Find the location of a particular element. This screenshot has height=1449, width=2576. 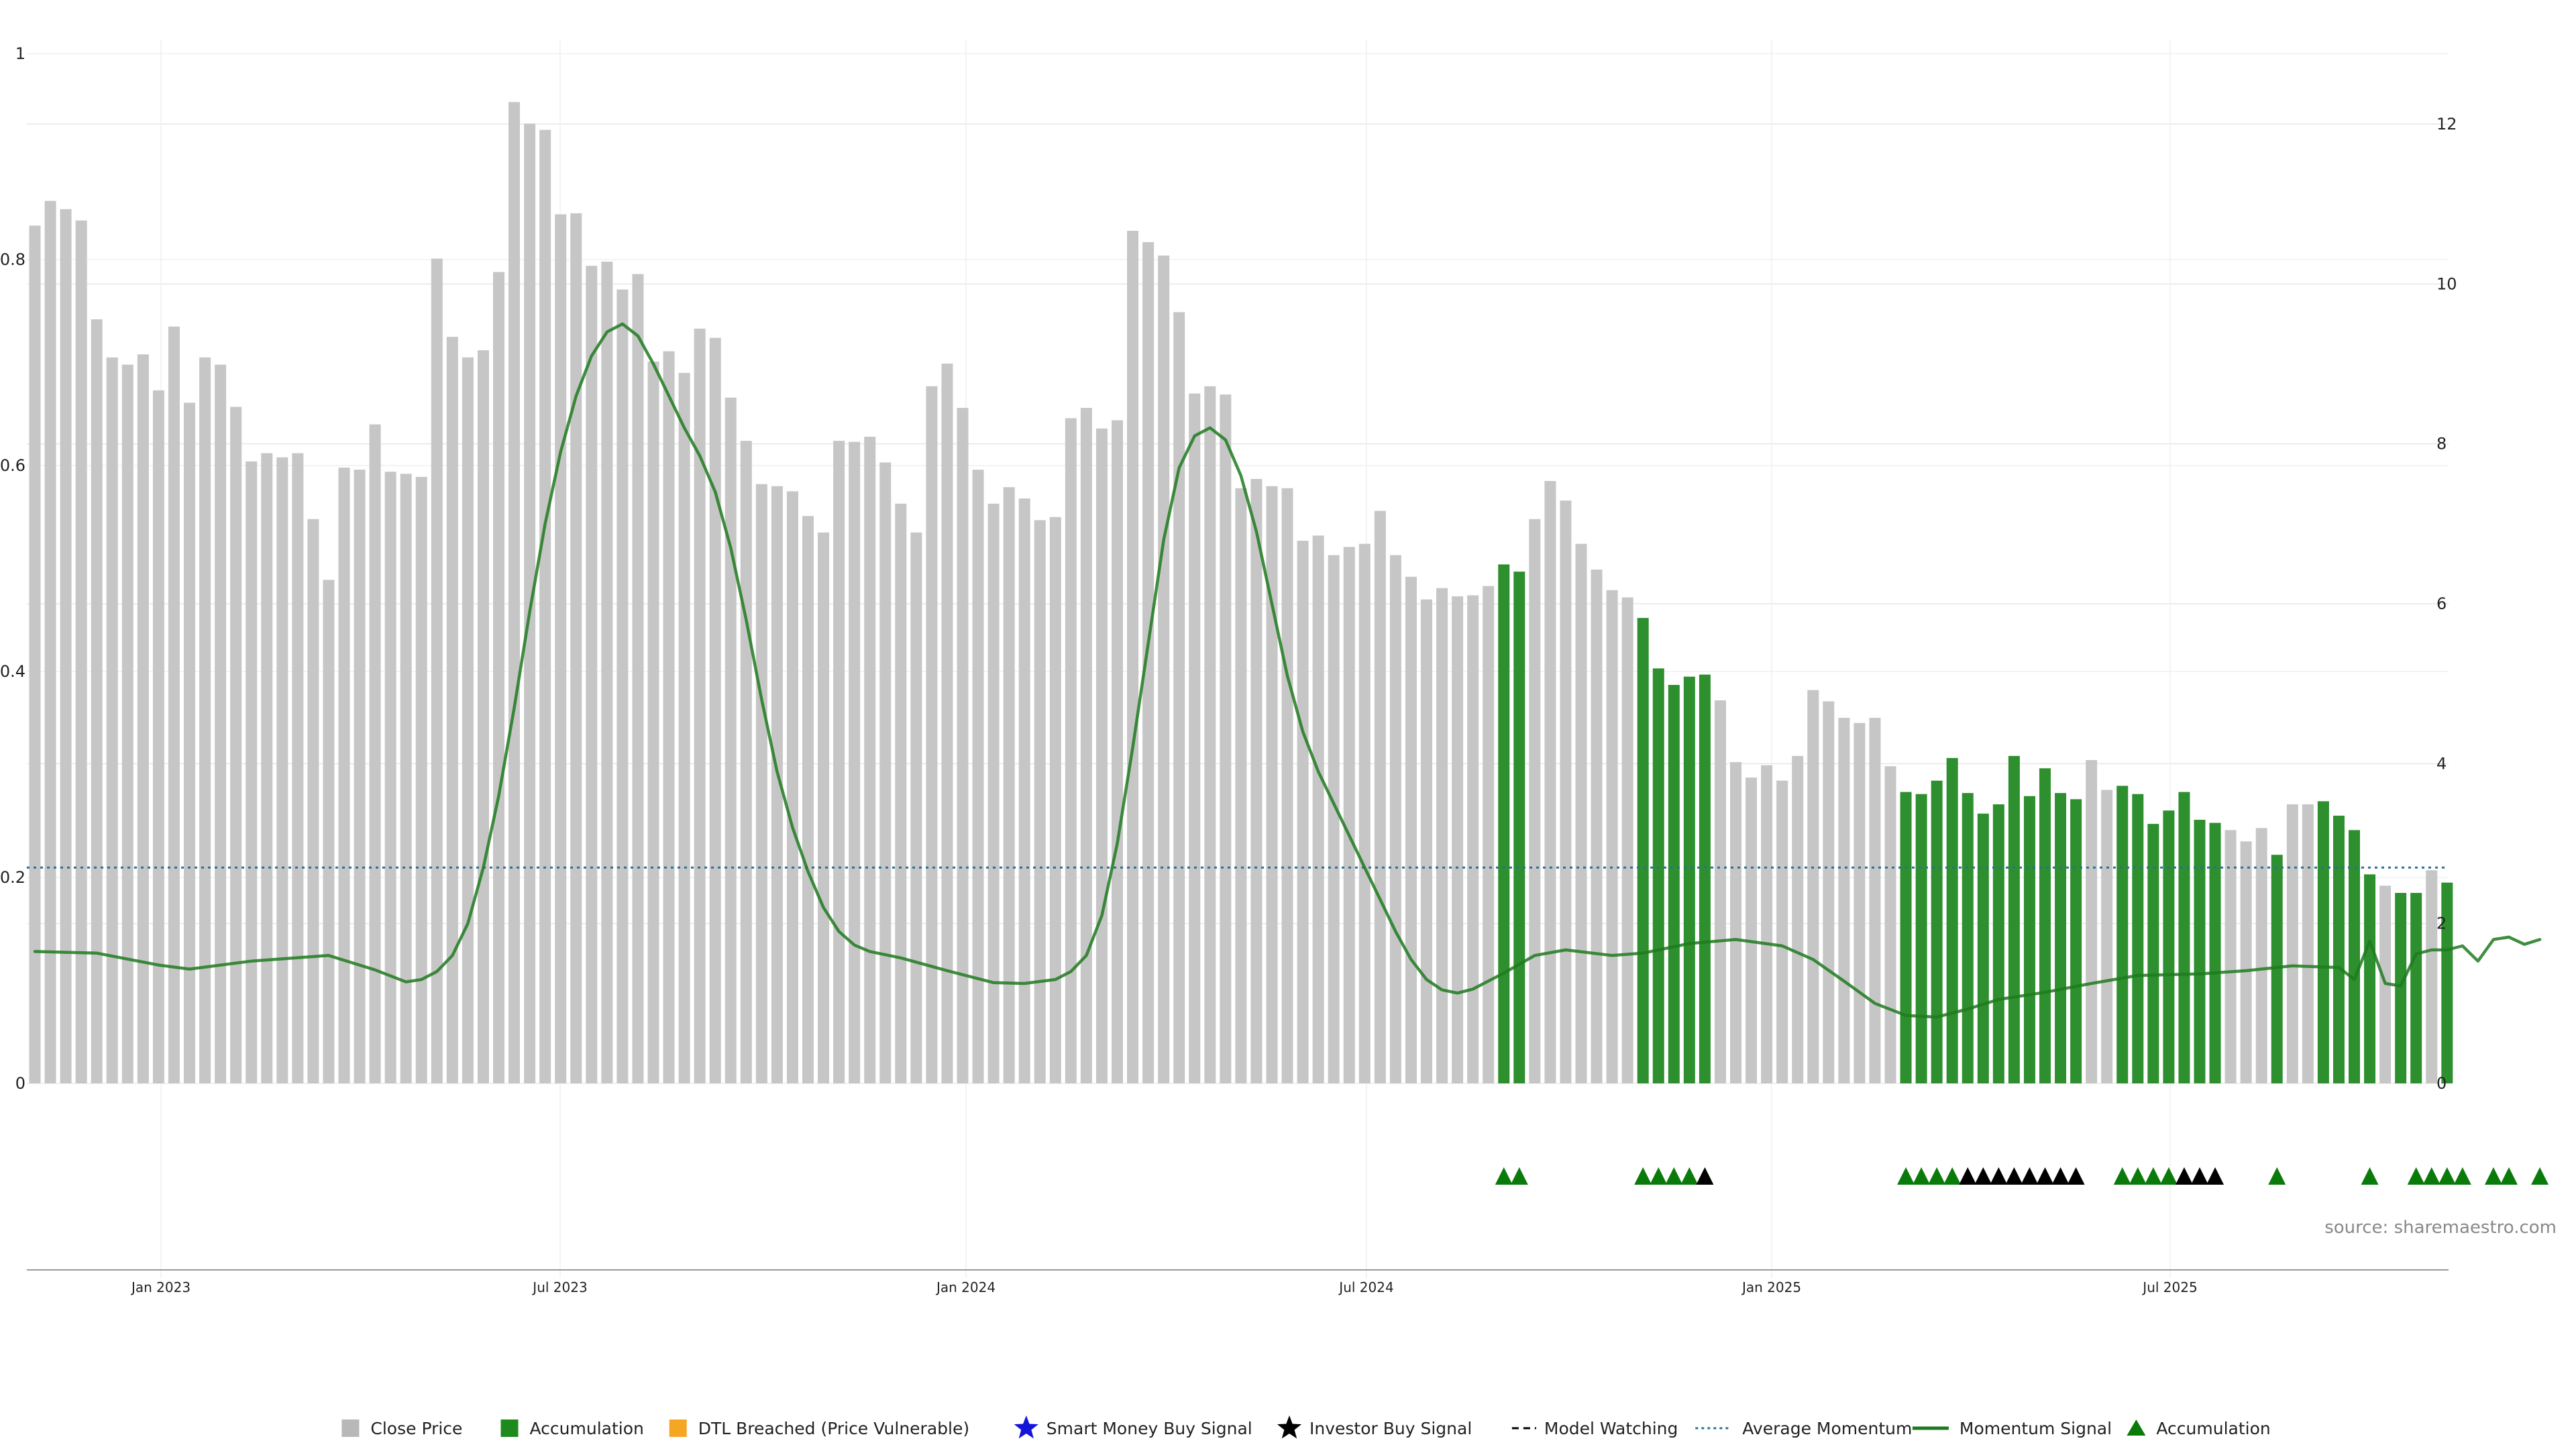

left-tick-label: 0 is located at coordinates (20, 1083).